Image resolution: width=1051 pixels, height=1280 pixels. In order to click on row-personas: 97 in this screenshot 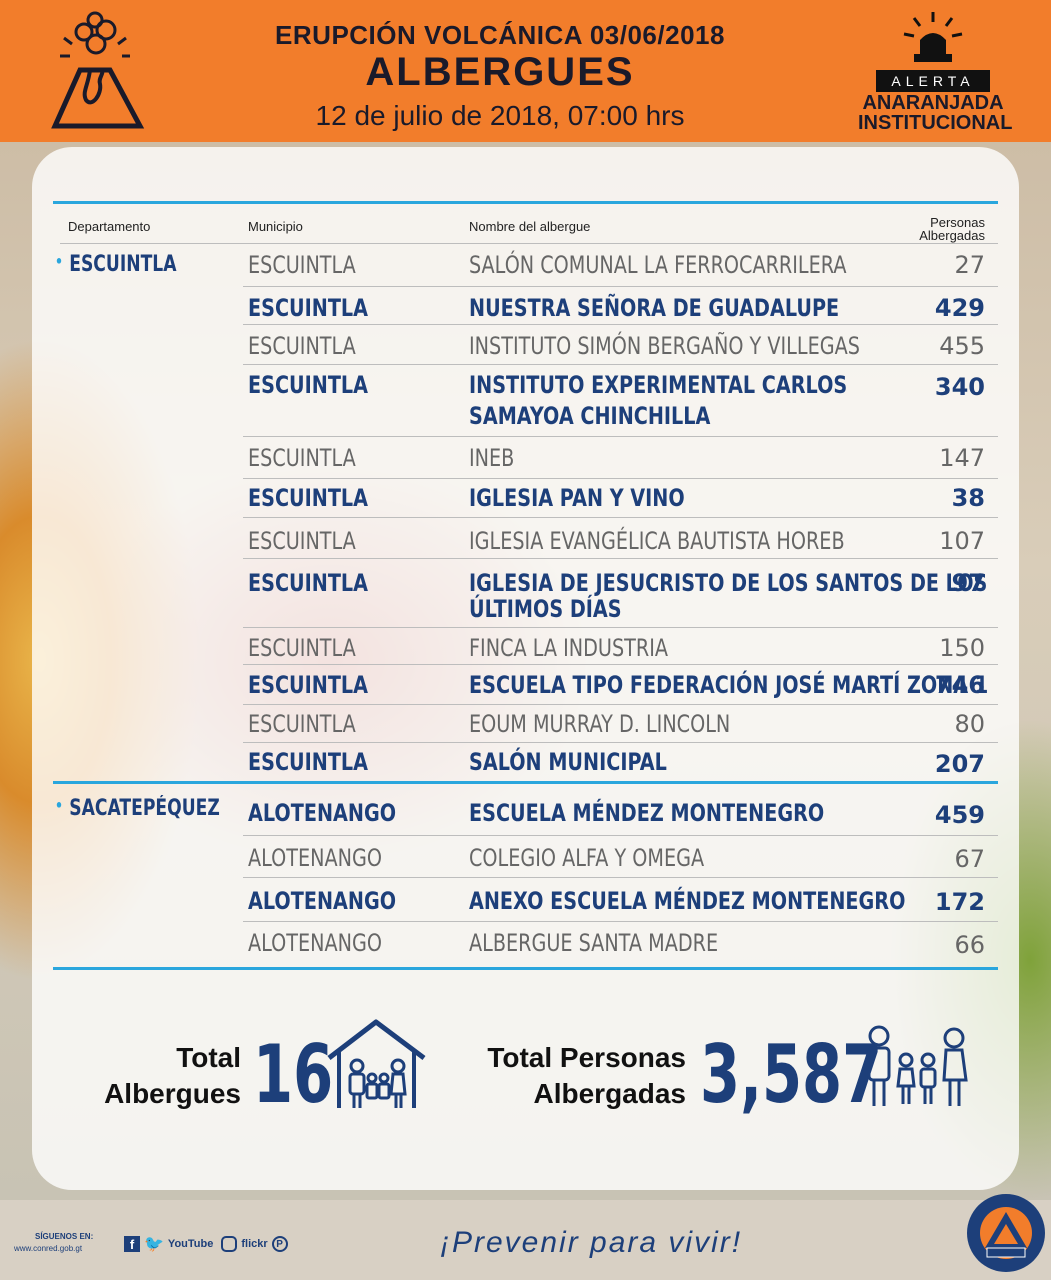, I will do `click(968, 583)`.